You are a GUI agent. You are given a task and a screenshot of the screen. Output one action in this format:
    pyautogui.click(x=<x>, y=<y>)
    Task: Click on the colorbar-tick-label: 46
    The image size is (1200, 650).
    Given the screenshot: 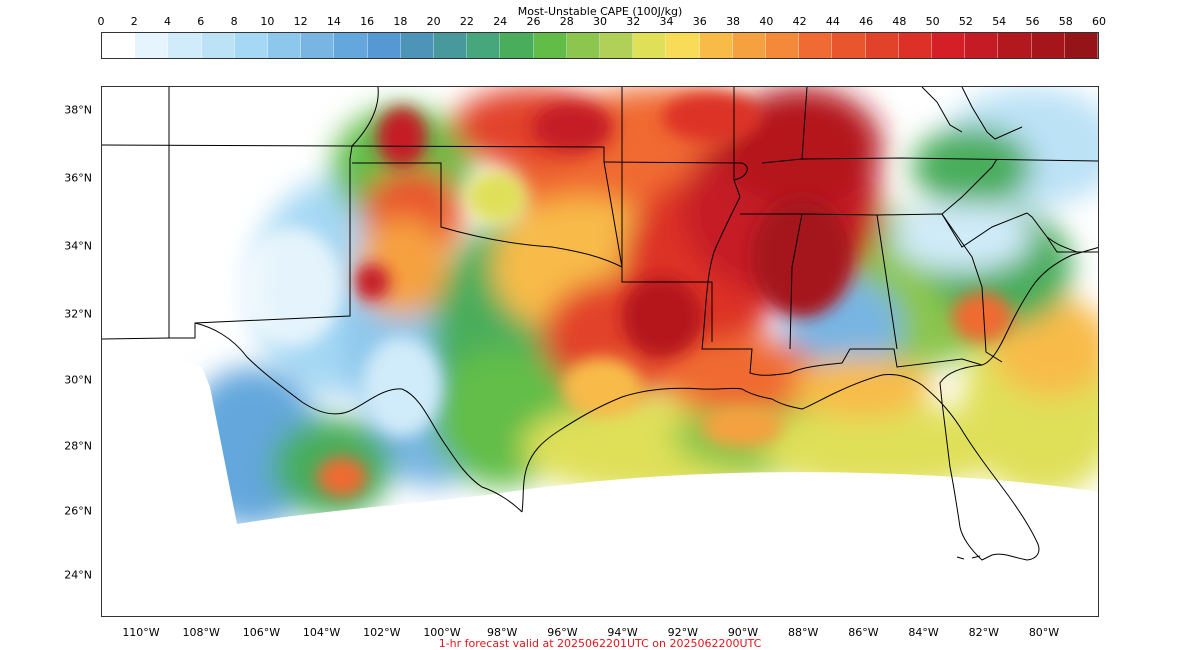 What is the action you would take?
    pyautogui.click(x=866, y=21)
    